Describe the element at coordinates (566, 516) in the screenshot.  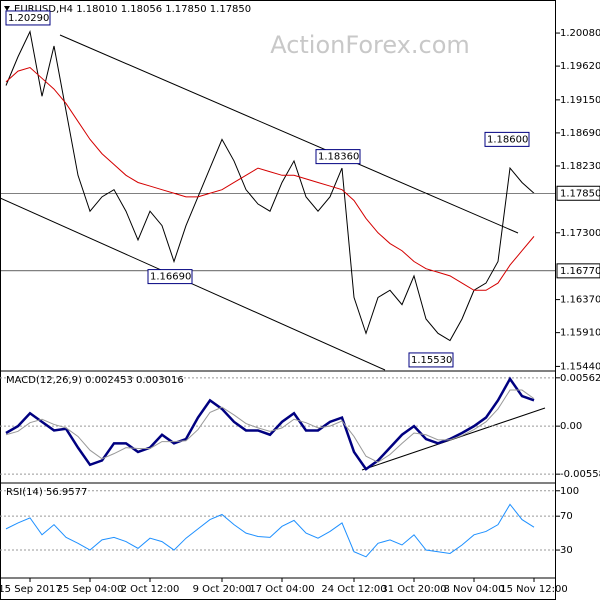
I see `y-tick-label: 70` at that location.